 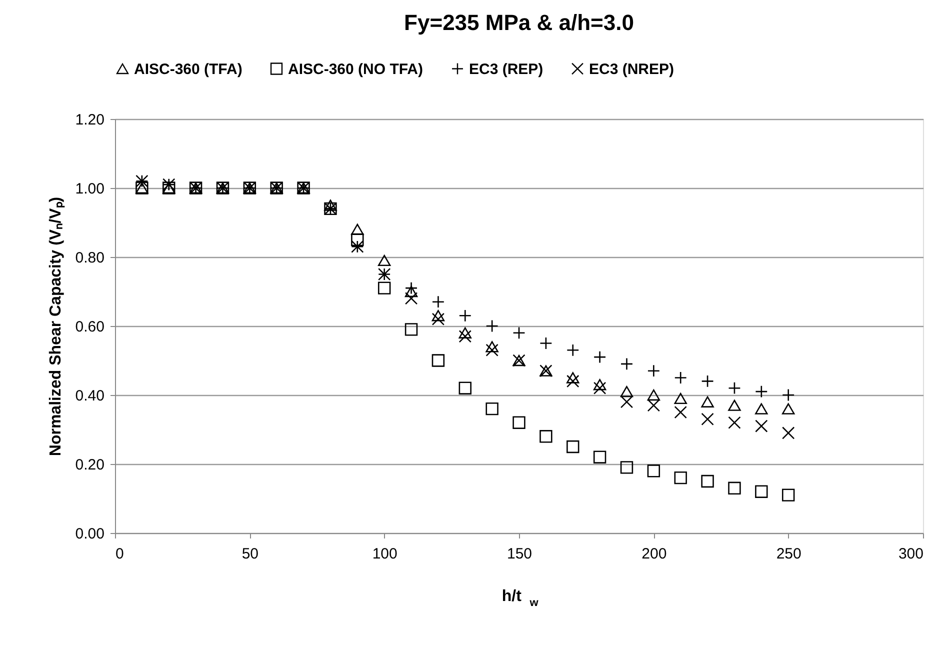 I want to click on y-tick-label: 0.40, so click(x=89, y=396).